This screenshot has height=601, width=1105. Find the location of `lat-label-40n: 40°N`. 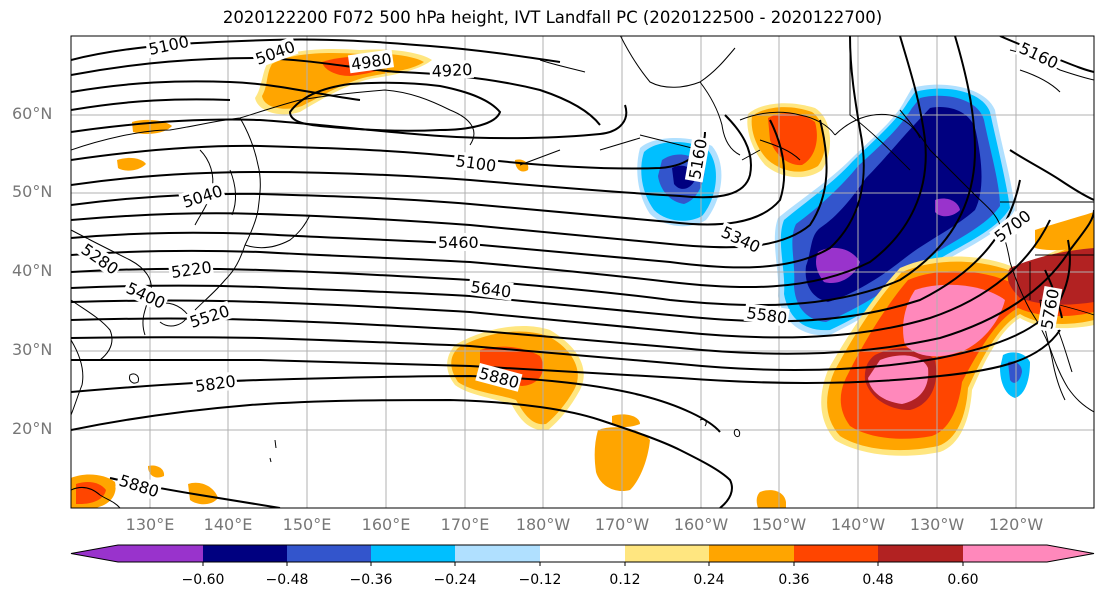

lat-label-40n: 40°N is located at coordinates (32, 270).